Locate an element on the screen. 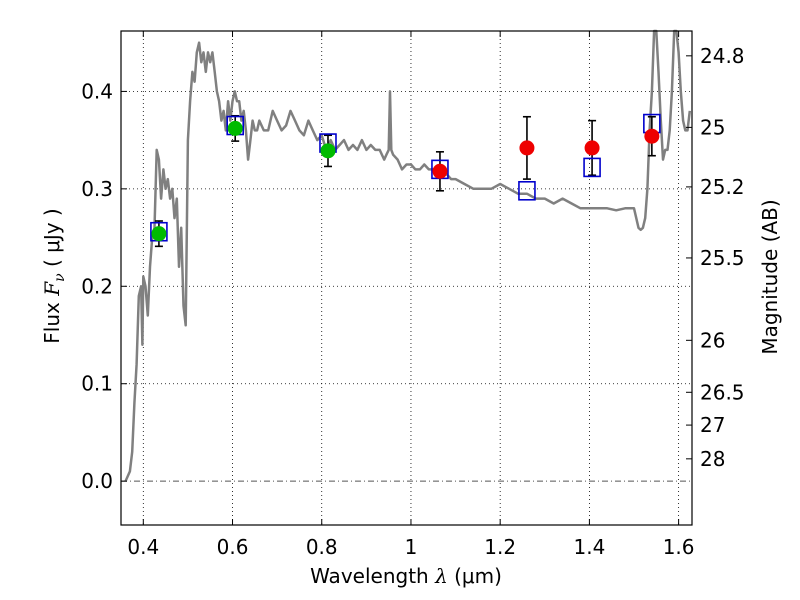 The width and height of the screenshot is (800, 600). magnitude-tick-label: 27 is located at coordinates (712, 425).